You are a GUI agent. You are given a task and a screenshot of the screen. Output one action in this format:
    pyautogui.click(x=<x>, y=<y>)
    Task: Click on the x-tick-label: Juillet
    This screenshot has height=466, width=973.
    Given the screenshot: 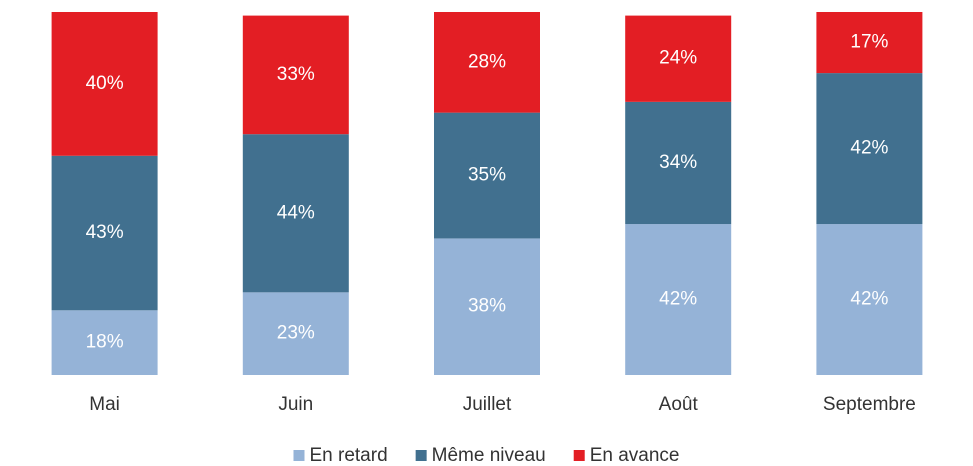 What is the action you would take?
    pyautogui.click(x=487, y=404)
    